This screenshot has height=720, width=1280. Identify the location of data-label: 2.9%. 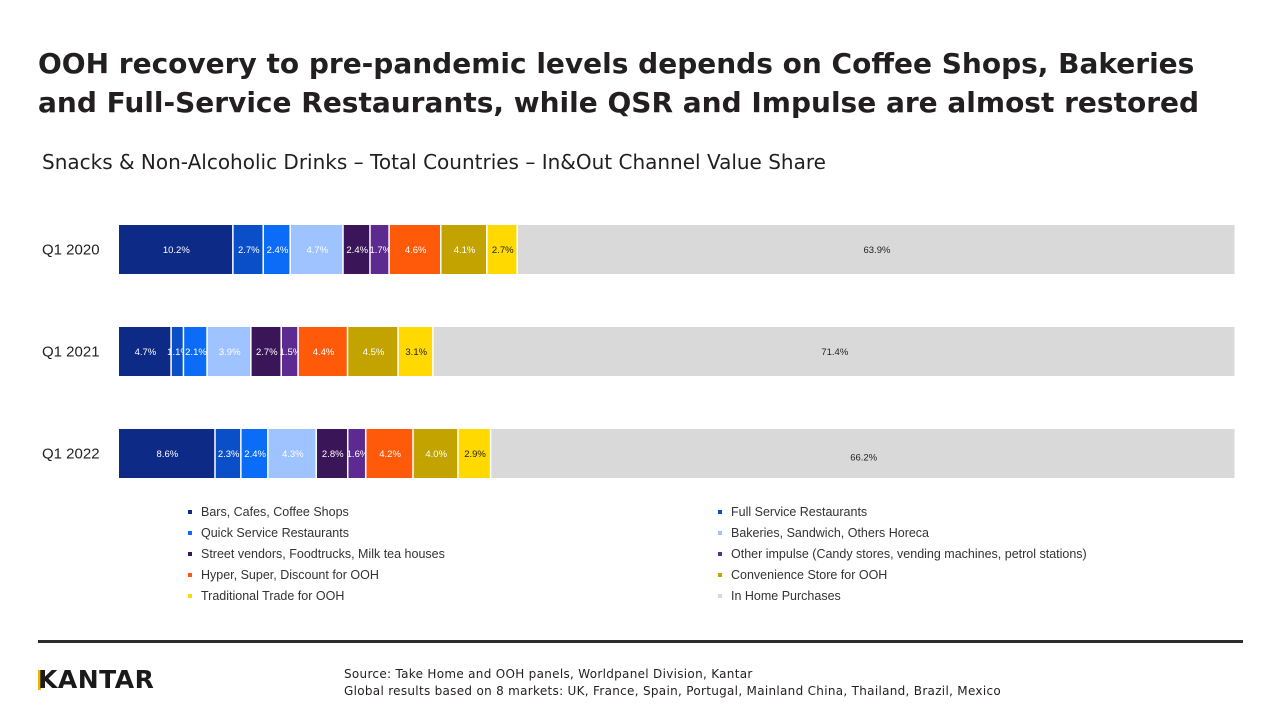
(475, 454).